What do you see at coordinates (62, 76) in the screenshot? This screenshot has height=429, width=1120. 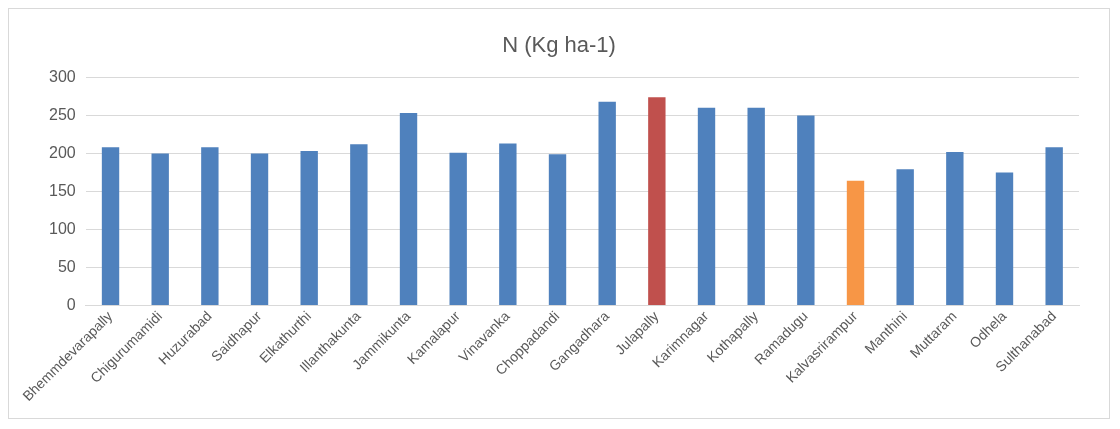 I see `y-tick-label: 300` at bounding box center [62, 76].